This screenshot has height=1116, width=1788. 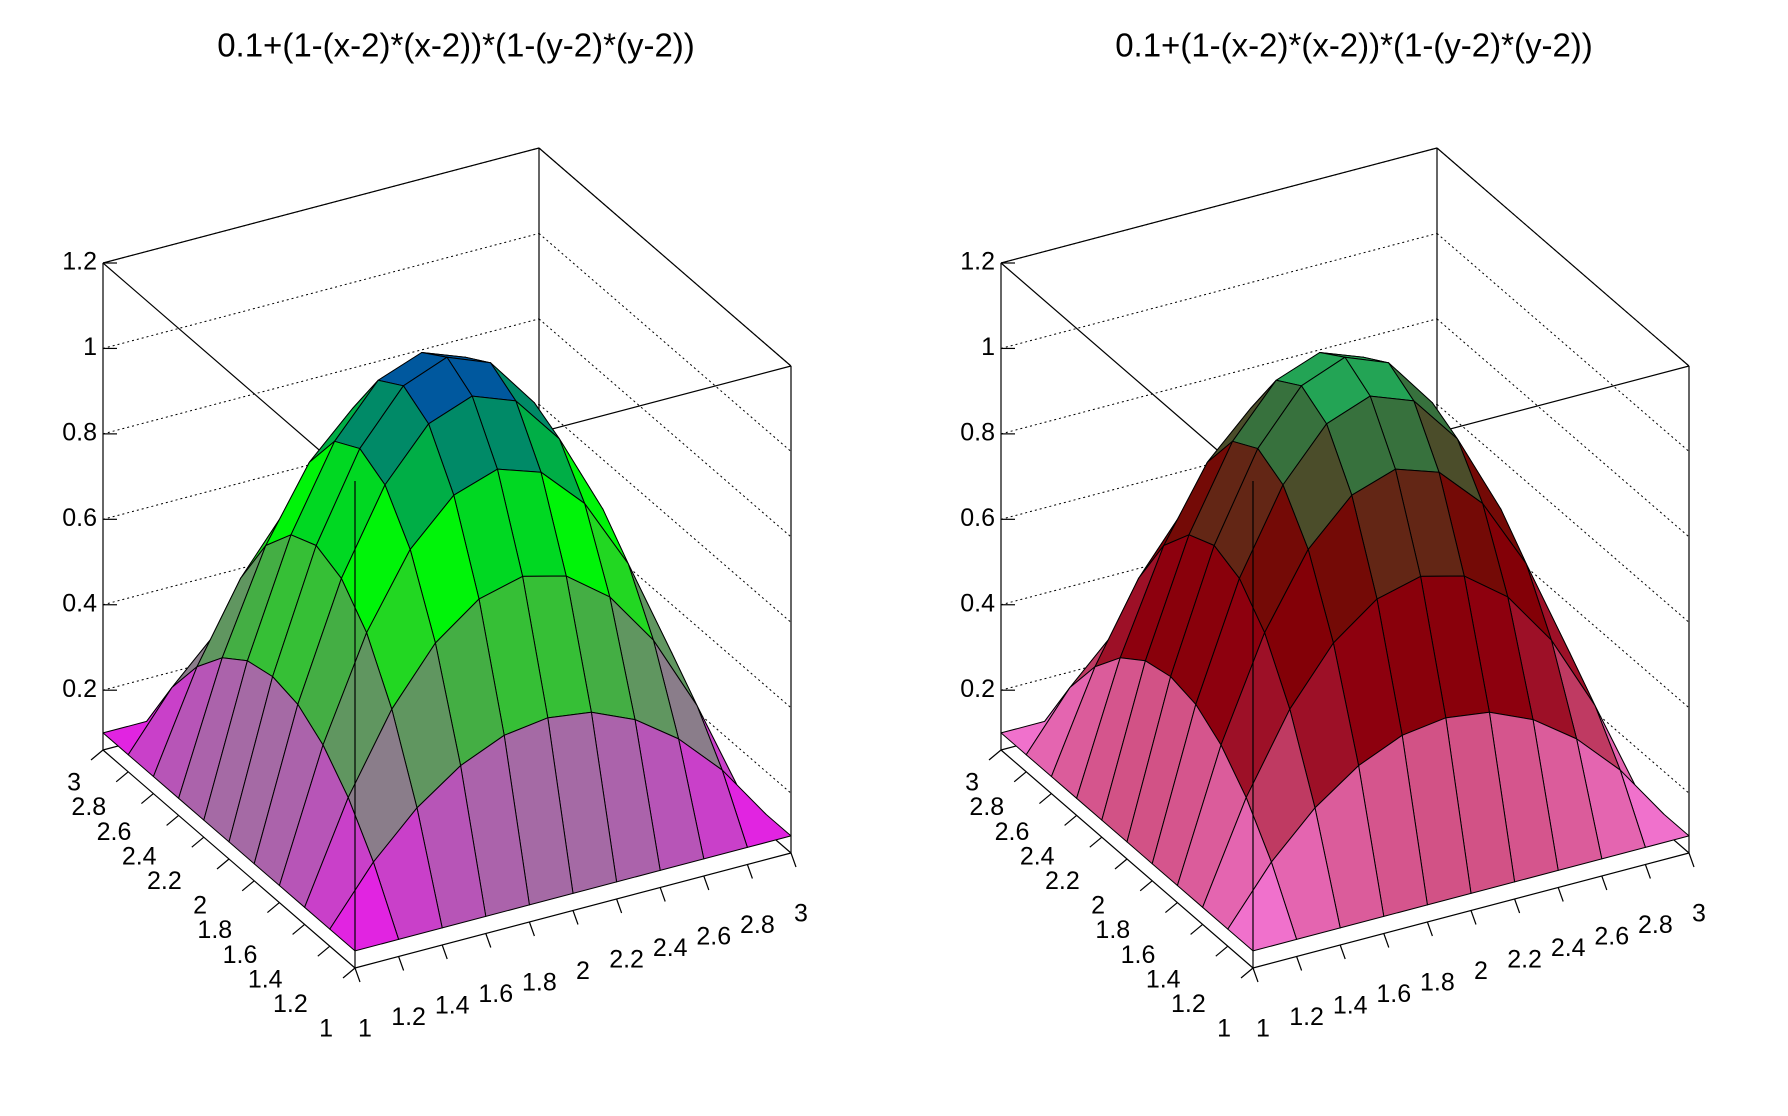 What do you see at coordinates (977, 689) in the screenshot?
I see `z-tick-label: 0.2` at bounding box center [977, 689].